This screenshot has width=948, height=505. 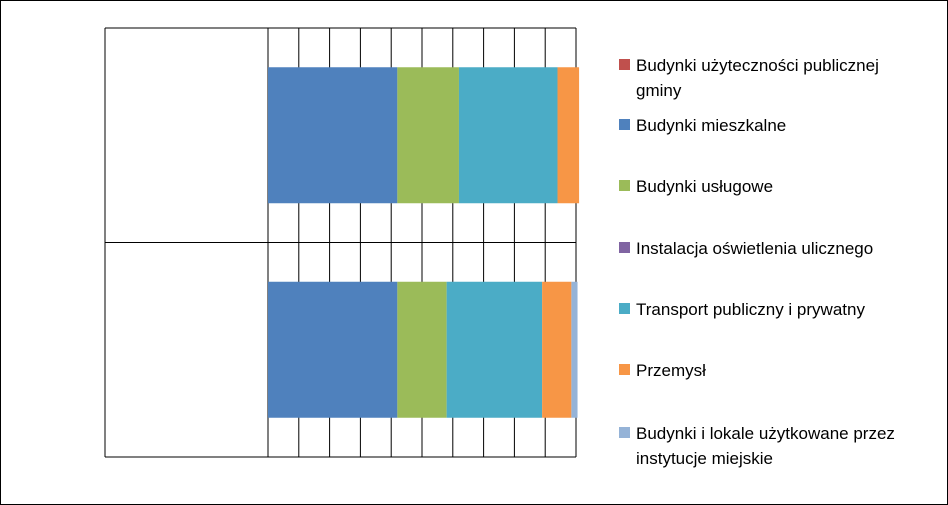 What do you see at coordinates (671, 370) in the screenshot?
I see `legend-label: Przemysł` at bounding box center [671, 370].